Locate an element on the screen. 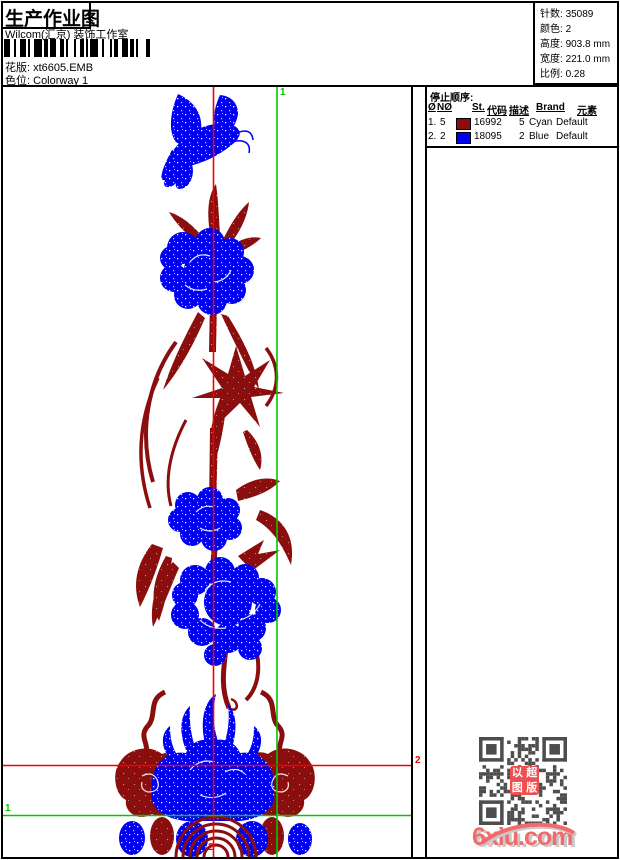 The height and width of the screenshot is (860, 620). field-pattern: 花版: xt6605.EMB is located at coordinates (49, 67).